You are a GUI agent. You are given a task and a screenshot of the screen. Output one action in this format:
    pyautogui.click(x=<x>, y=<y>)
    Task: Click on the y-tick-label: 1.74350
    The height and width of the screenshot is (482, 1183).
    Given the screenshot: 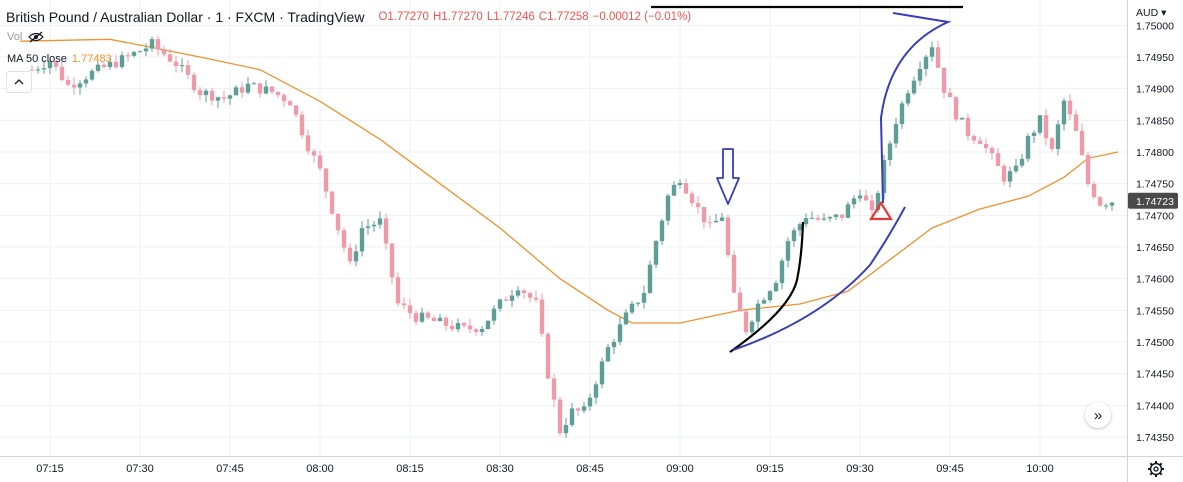 What is the action you would take?
    pyautogui.click(x=1155, y=438)
    